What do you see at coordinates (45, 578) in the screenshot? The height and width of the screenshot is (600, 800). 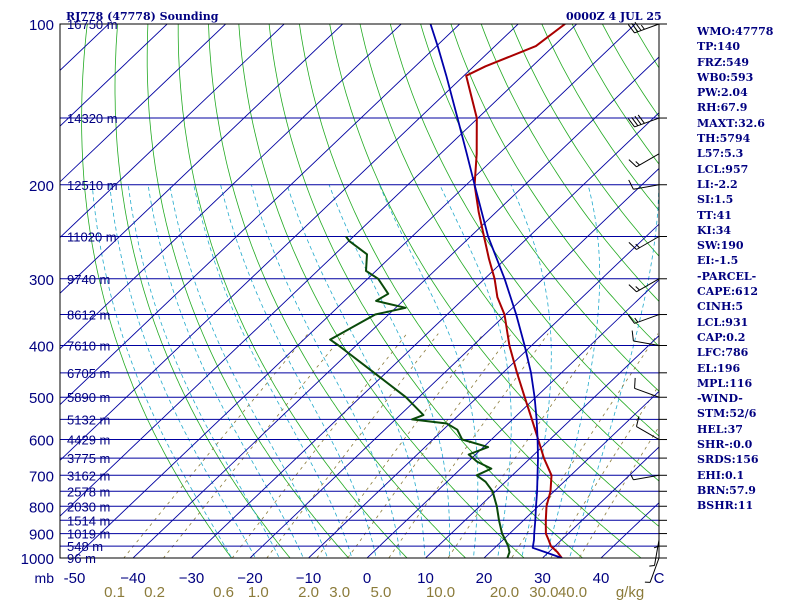 I see `pressure-unit-label: mb` at bounding box center [45, 578].